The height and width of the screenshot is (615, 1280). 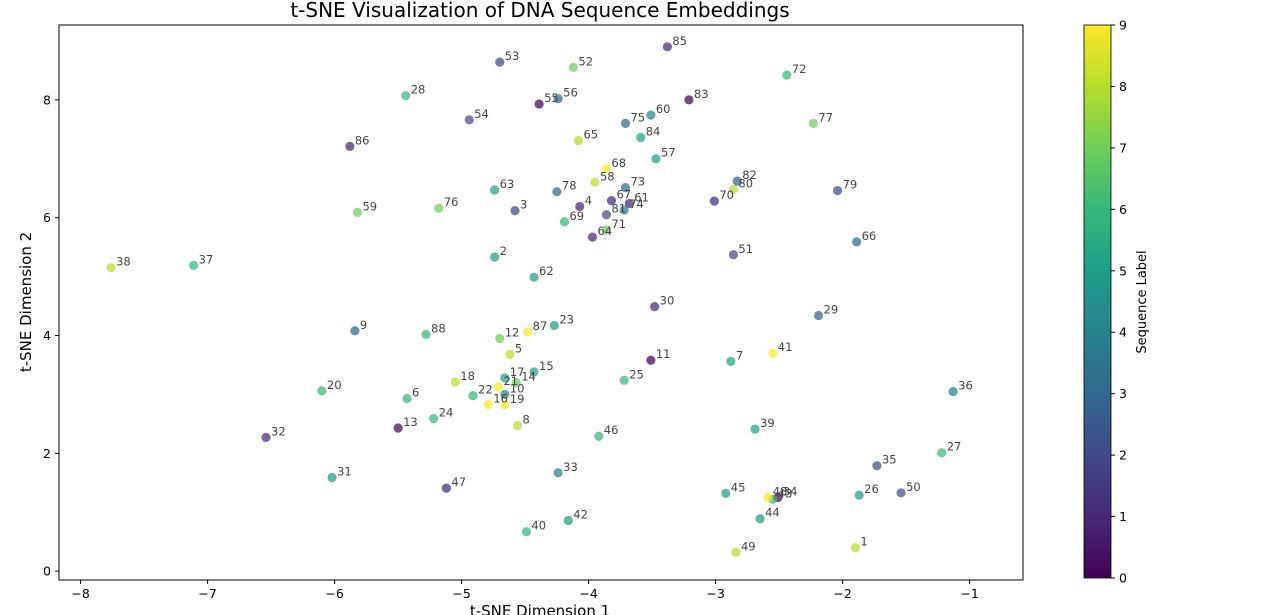 I want to click on point-label: 61, so click(x=641, y=198).